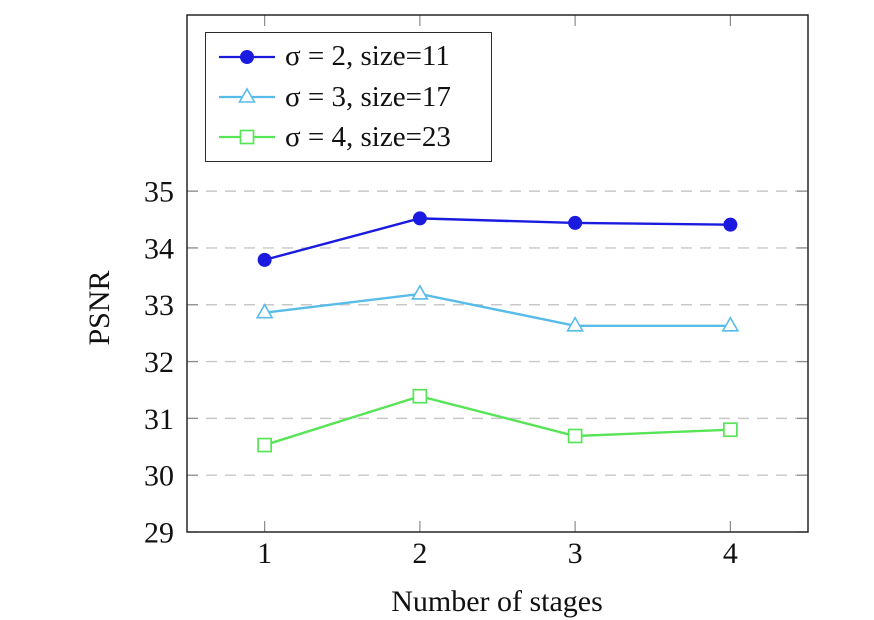  I want to click on y-tick-label: 29, so click(159, 533).